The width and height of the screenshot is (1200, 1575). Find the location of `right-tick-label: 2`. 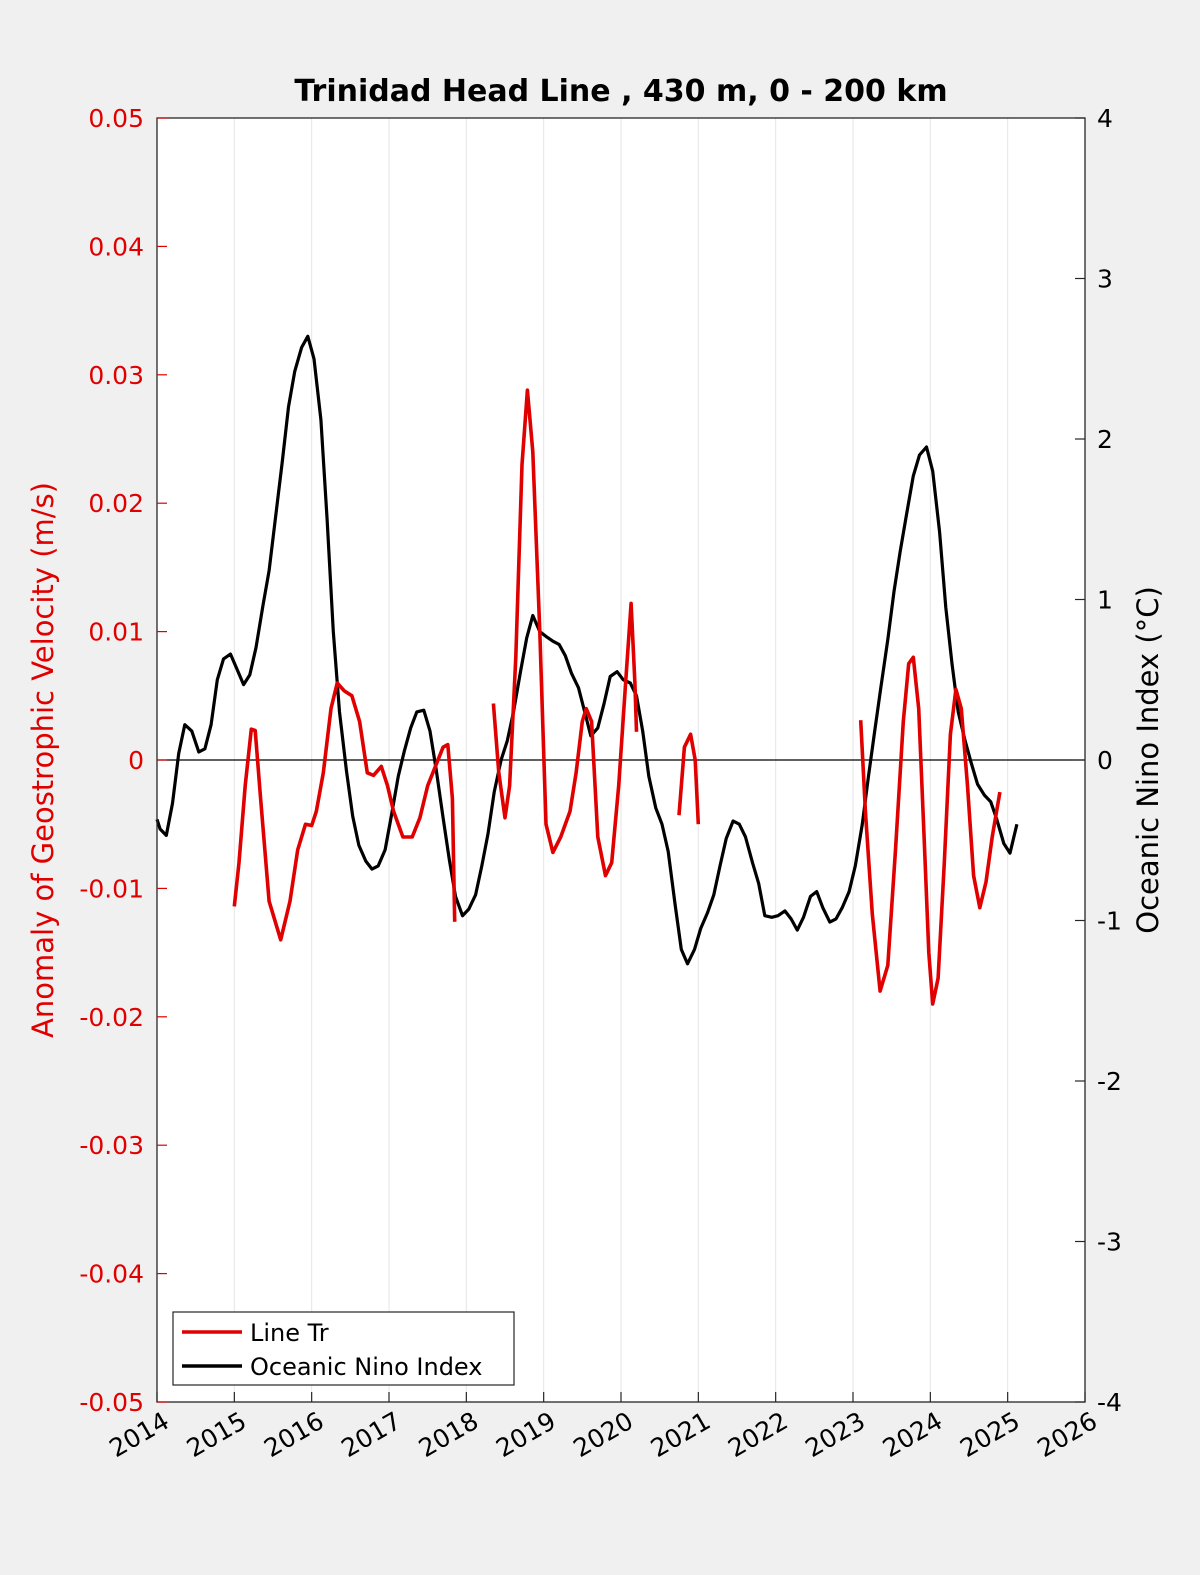

right-tick-label: 2 is located at coordinates (1105, 439).